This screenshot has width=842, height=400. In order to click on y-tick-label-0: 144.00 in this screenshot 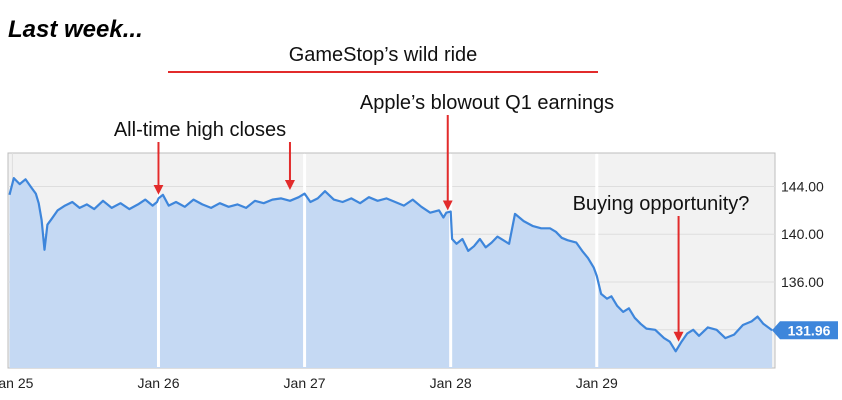, I will do `click(802, 186)`.